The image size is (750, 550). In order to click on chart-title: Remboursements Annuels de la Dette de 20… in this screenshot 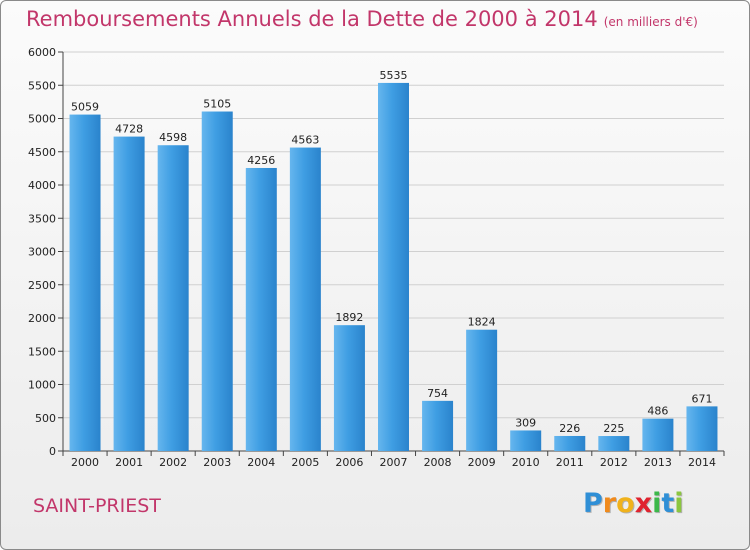, I will do `click(362, 19)`.